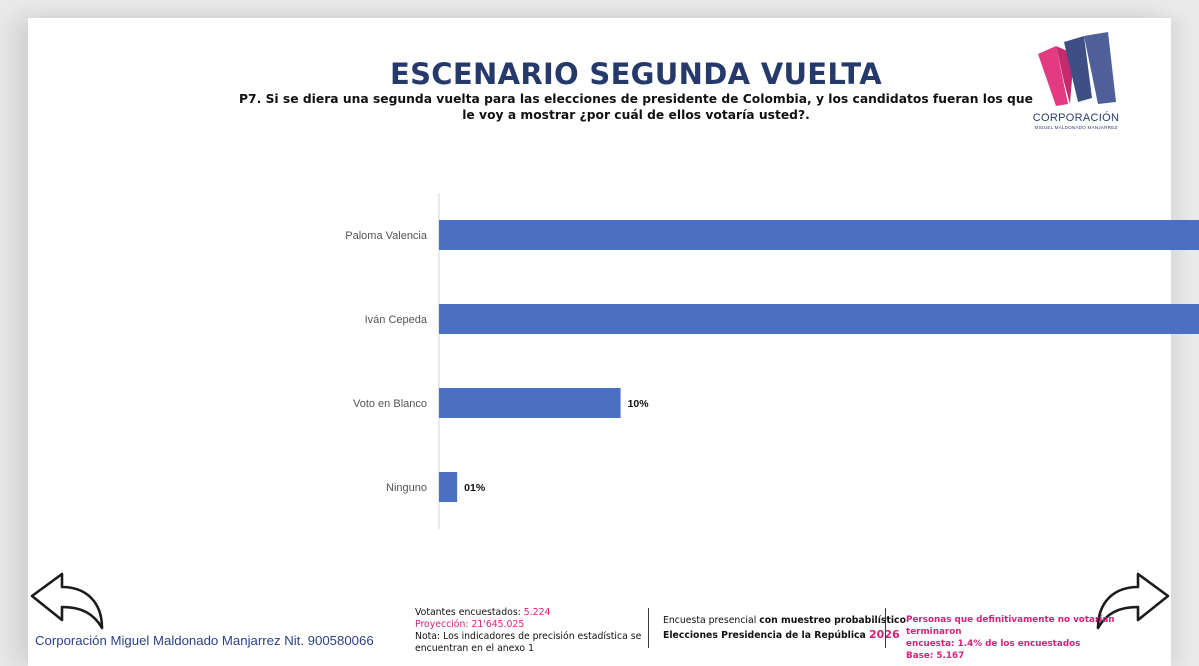 The image size is (1199, 666). I want to click on back-arrow-icon, so click(69, 601).